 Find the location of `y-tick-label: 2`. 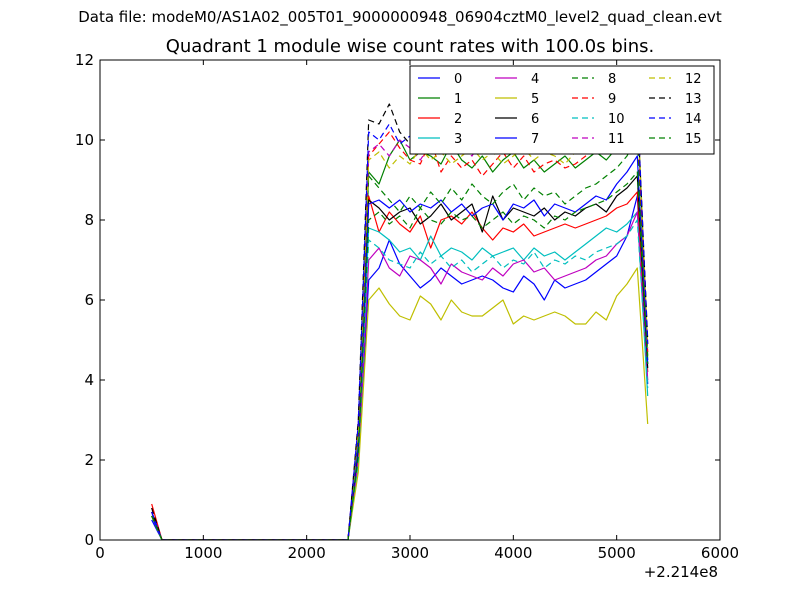

y-tick-label: 2 is located at coordinates (89, 460).